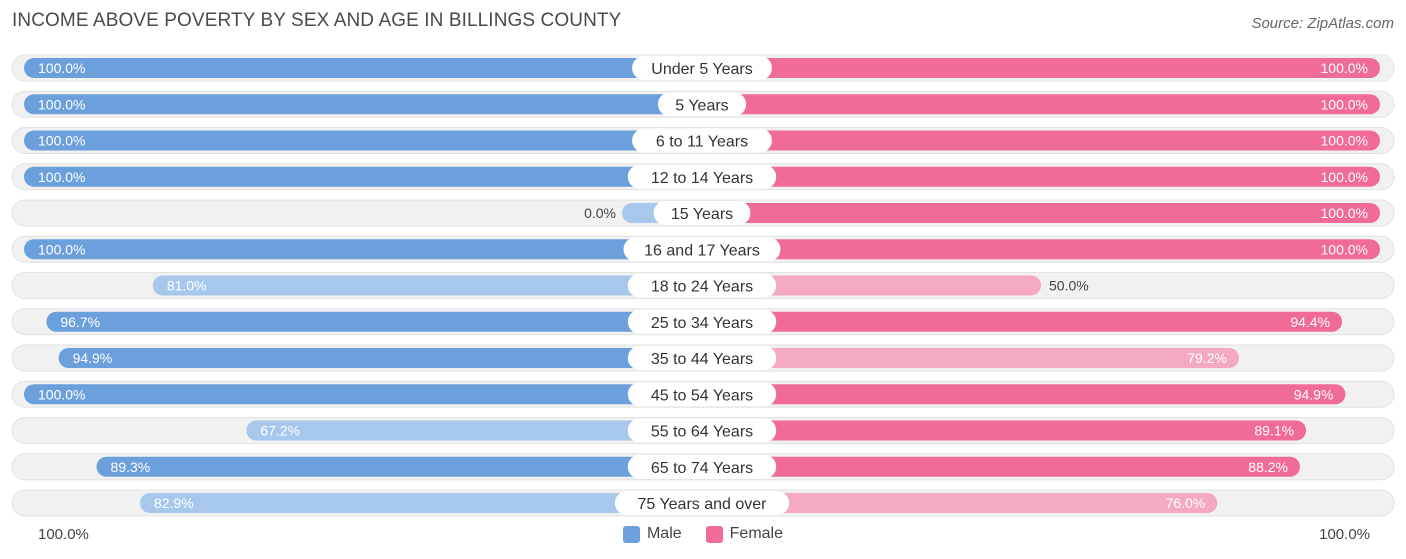 The image size is (1406, 559). What do you see at coordinates (1207, 358) in the screenshot?
I see `female-value-label: 79.2%` at bounding box center [1207, 358].